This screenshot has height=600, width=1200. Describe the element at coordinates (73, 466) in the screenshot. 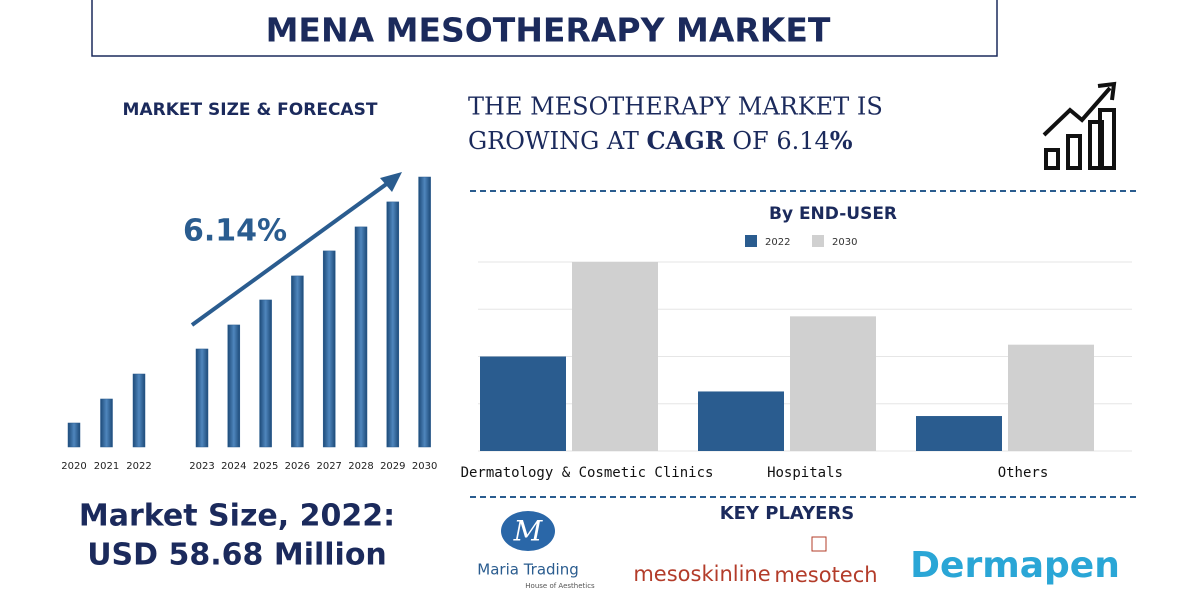

I see `x-tick-label: 2020` at that location.